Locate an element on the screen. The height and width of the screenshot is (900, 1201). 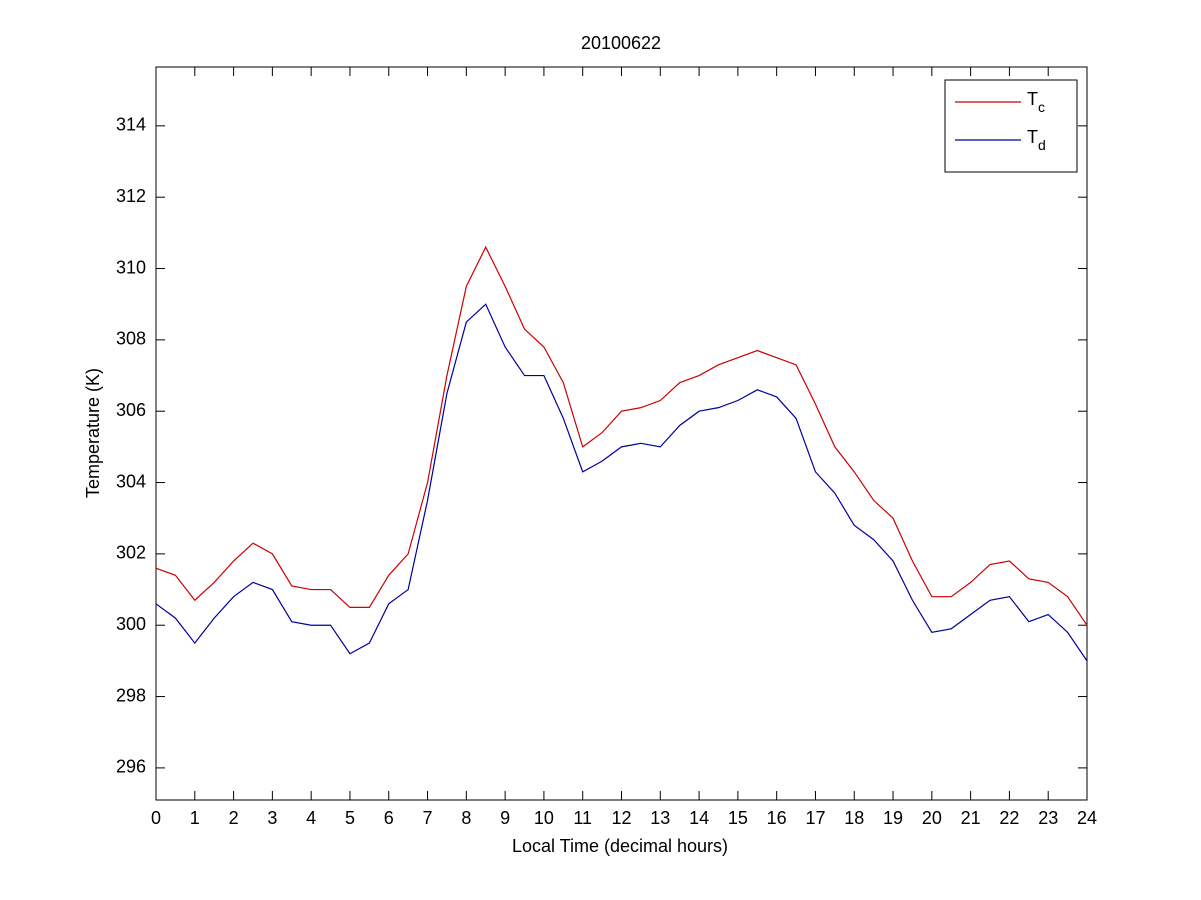
x-tick-label: 6 is located at coordinates (389, 818).